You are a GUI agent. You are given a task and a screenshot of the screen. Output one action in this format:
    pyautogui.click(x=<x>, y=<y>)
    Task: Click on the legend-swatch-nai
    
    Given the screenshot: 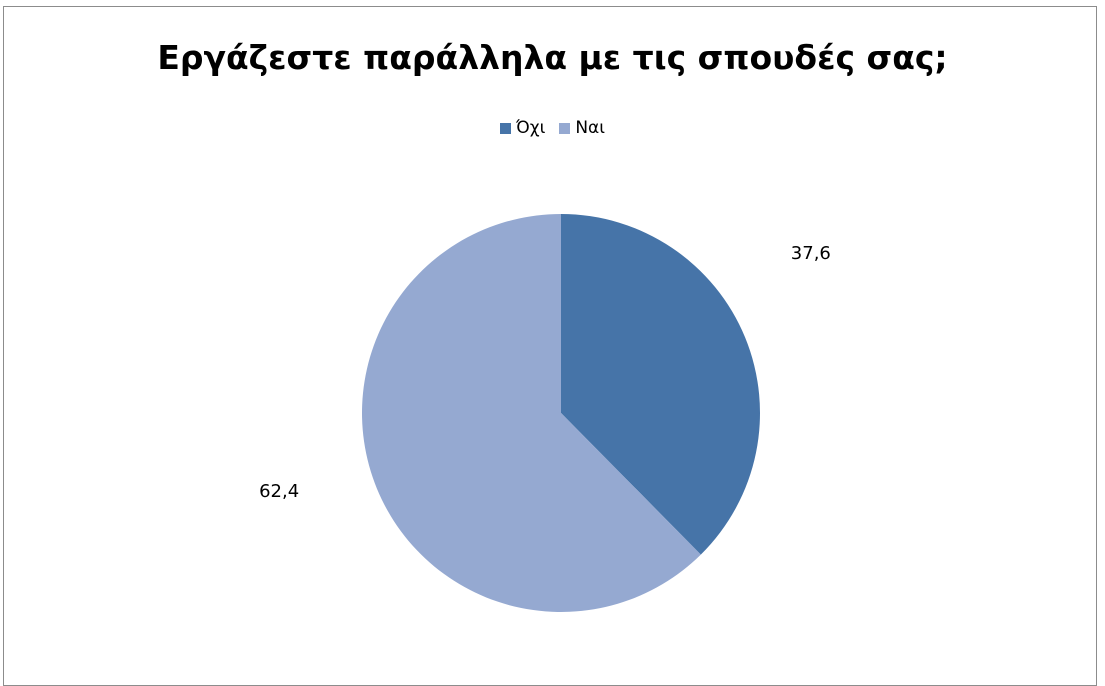 What is the action you would take?
    pyautogui.click(x=565, y=128)
    